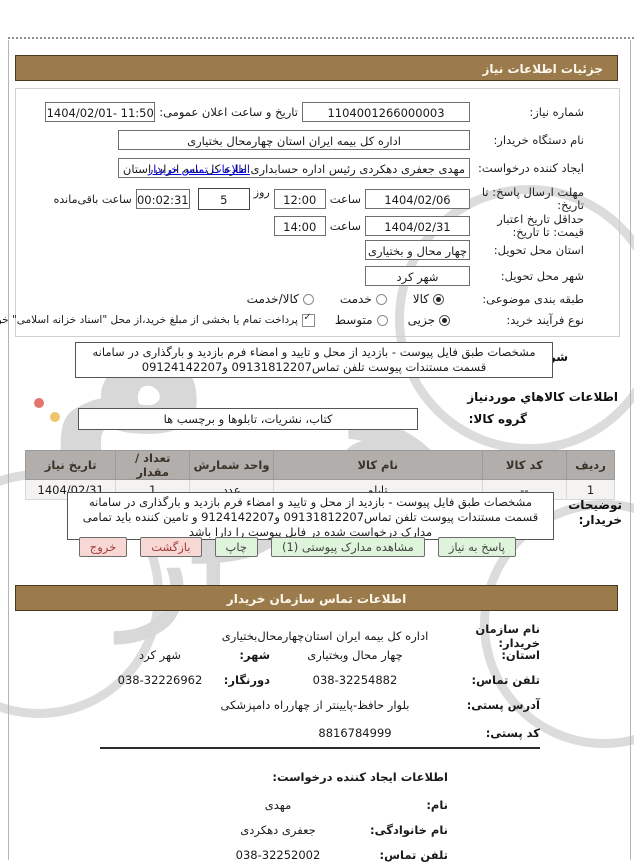  What do you see at coordinates (421, 320) in the screenshot?
I see `radio-minor-label: جزیی` at bounding box center [421, 320].